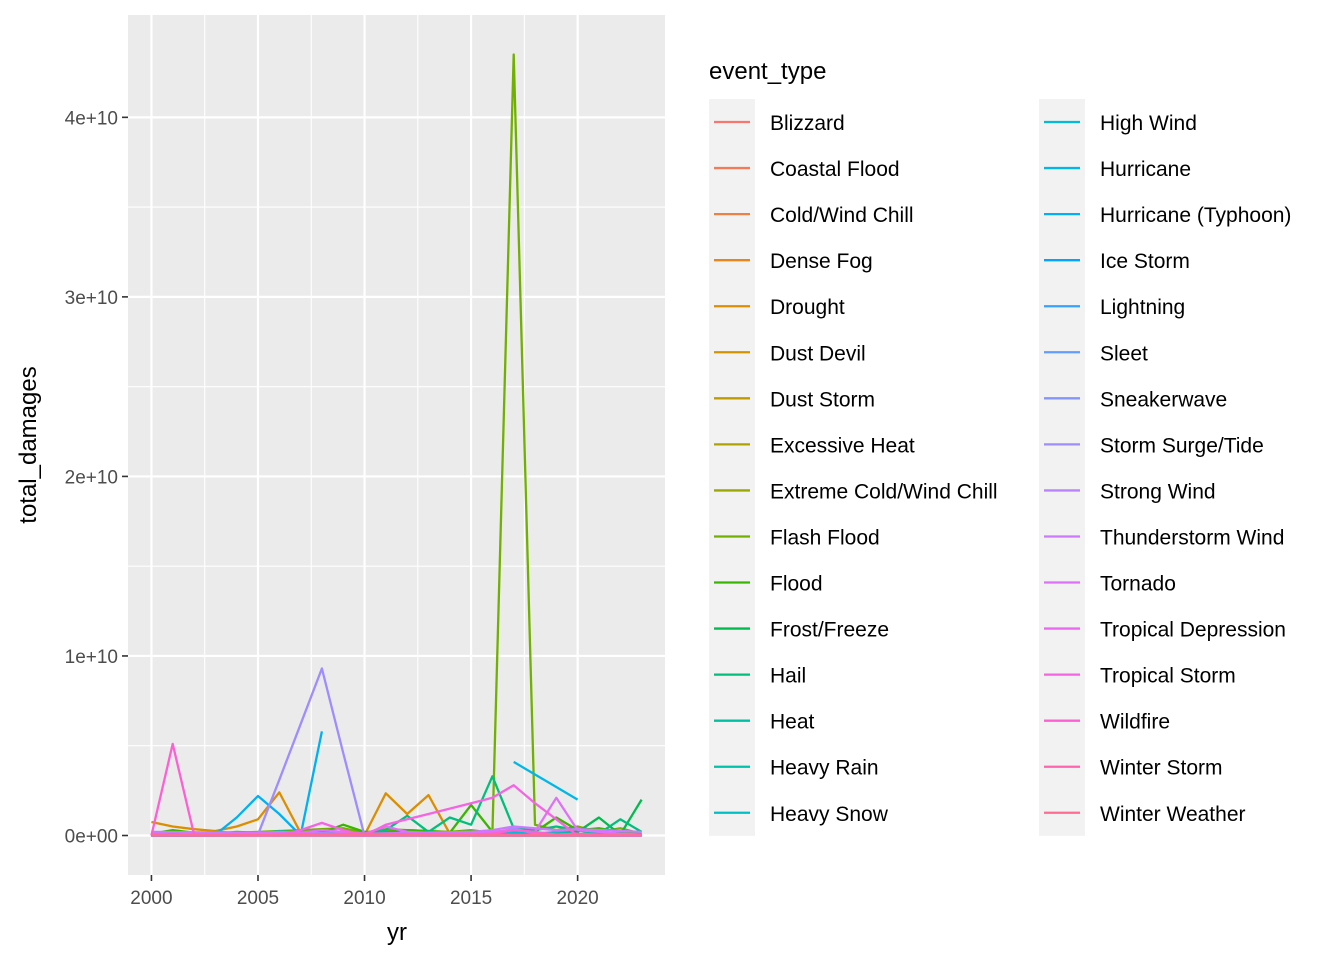 The width and height of the screenshot is (1344, 960). What do you see at coordinates (1148, 123) in the screenshot?
I see `legend-label-high-wind: High Wind` at bounding box center [1148, 123].